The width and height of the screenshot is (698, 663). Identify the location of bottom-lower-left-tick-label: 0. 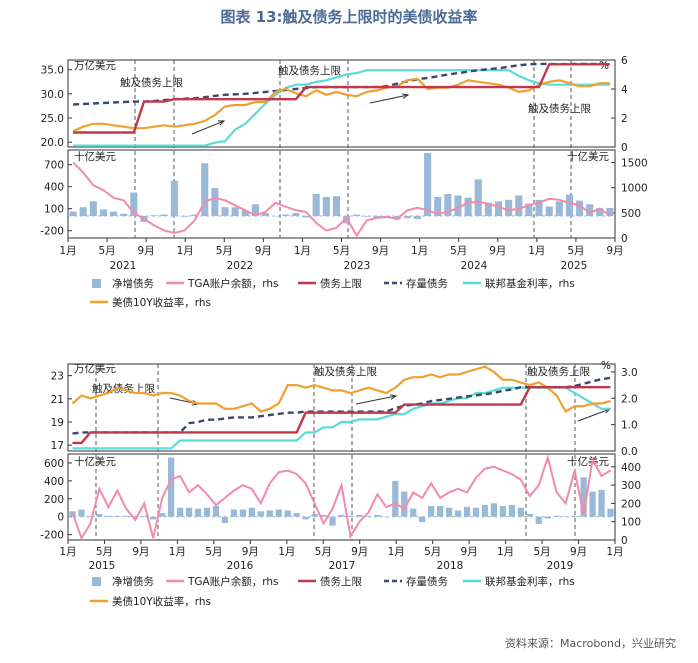
(60, 518).